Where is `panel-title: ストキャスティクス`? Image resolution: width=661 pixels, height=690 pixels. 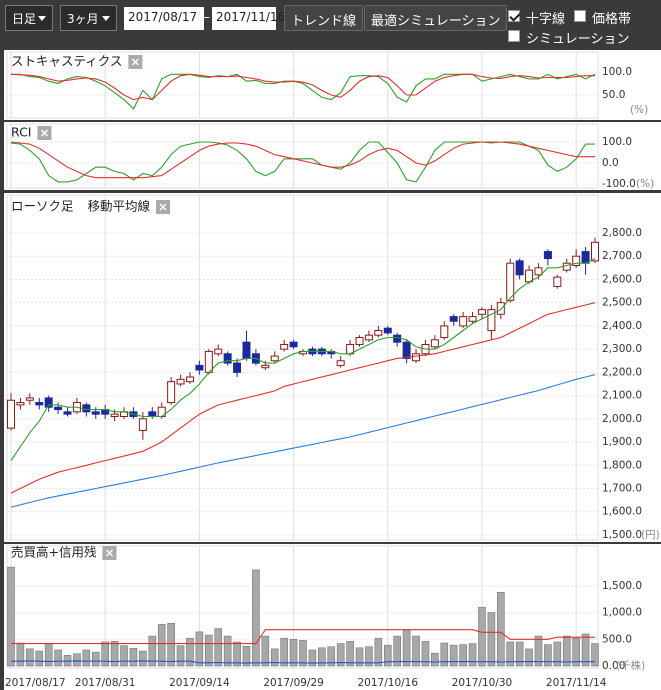
panel-title: ストキャスティクス is located at coordinates (66, 61).